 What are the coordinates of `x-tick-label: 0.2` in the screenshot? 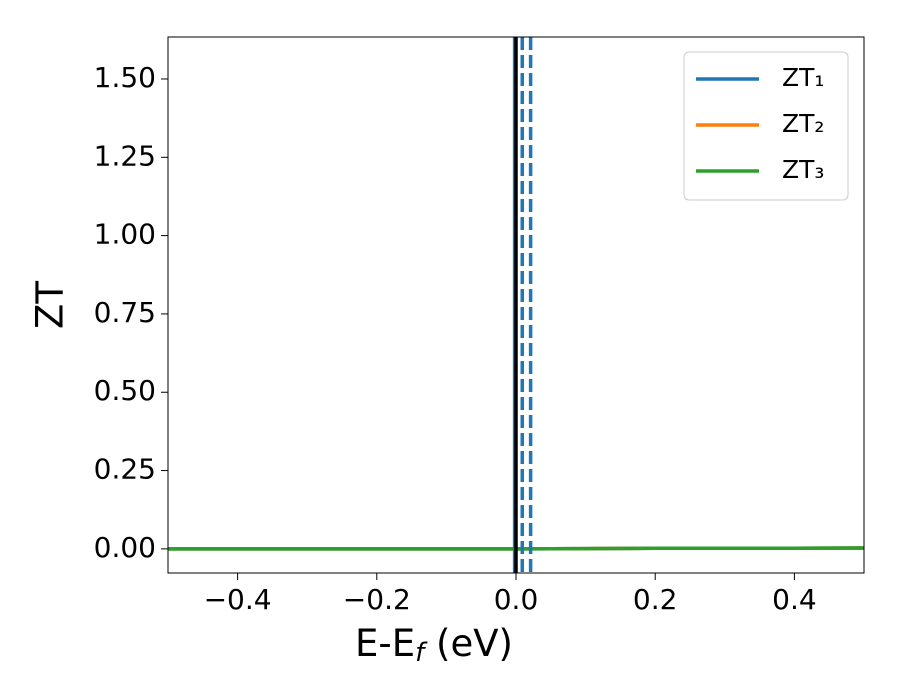 It's located at (655, 599).